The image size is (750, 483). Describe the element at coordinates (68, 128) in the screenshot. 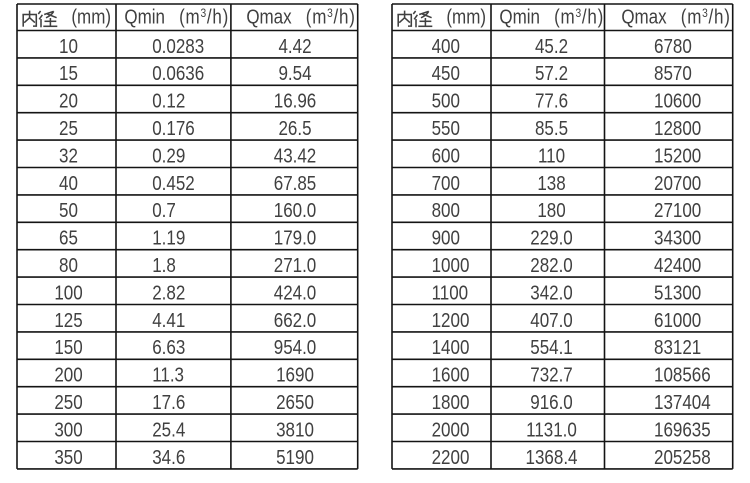

I see `svg-text: 25` at that location.